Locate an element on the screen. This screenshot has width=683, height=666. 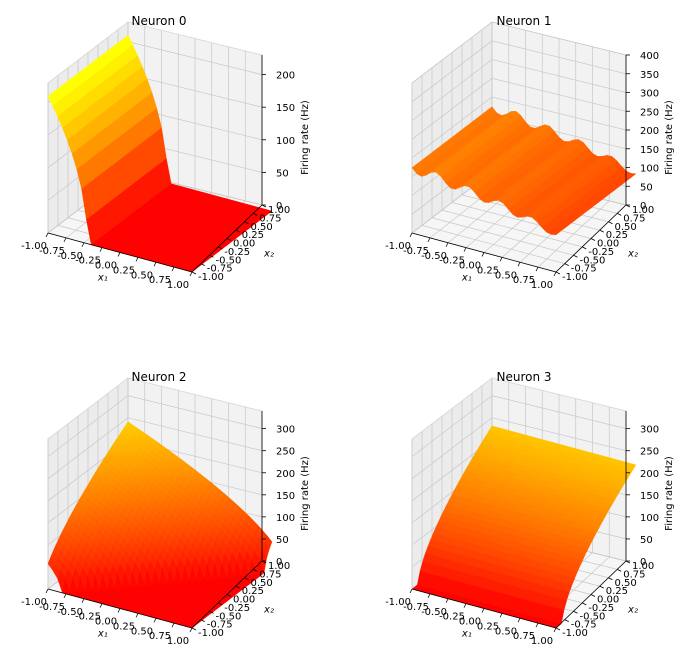
x2-tick-label: -0.25 is located at coordinates (237, 252).